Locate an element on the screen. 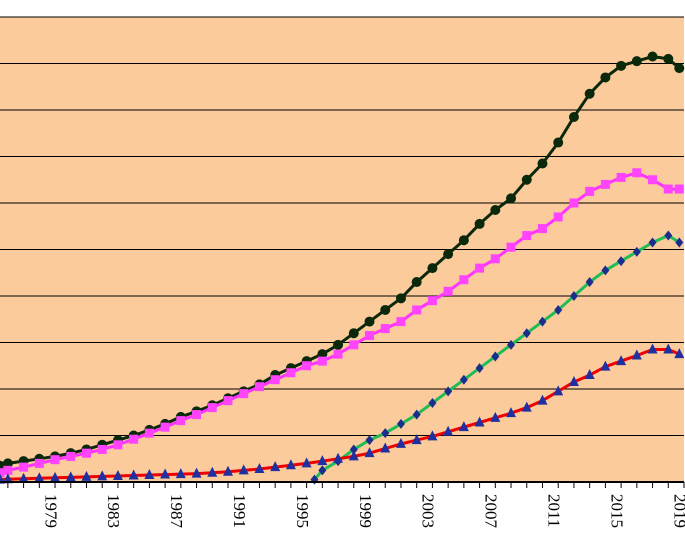  x-tick-label: 1991 is located at coordinates (239, 511).